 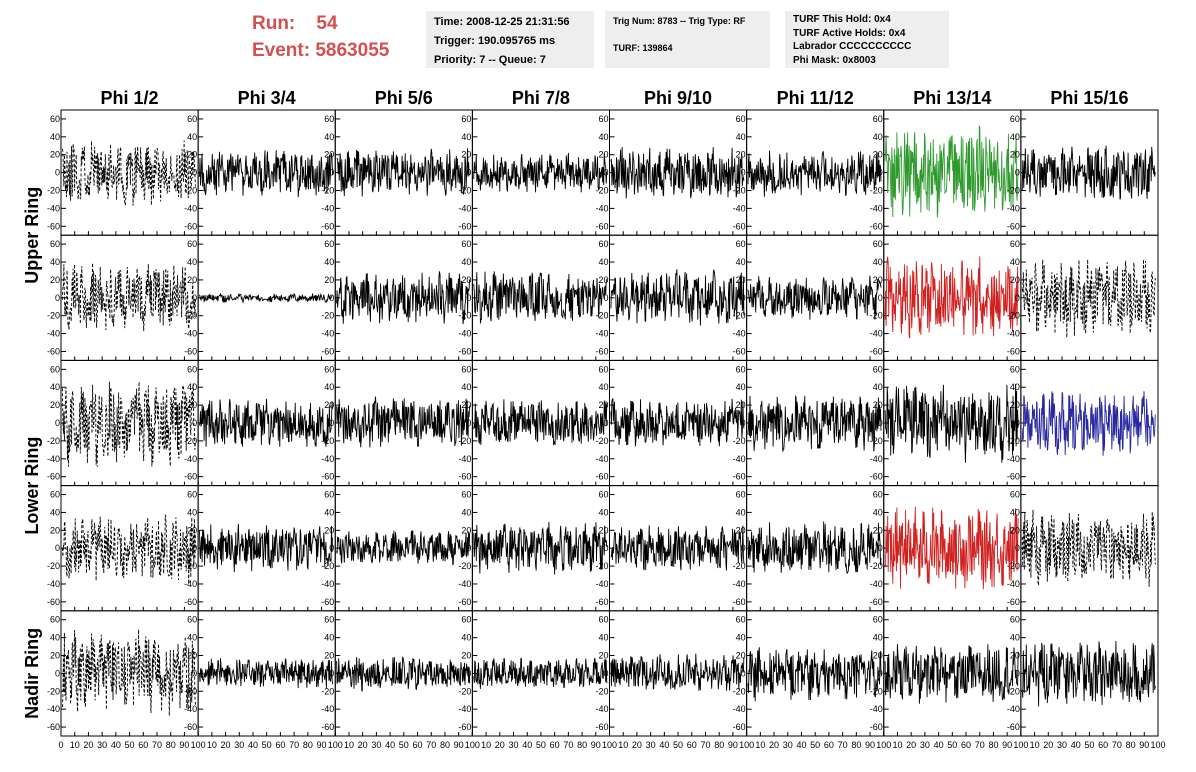 What do you see at coordinates (541, 745) in the screenshot?
I see `x-tick-label: 50` at bounding box center [541, 745].